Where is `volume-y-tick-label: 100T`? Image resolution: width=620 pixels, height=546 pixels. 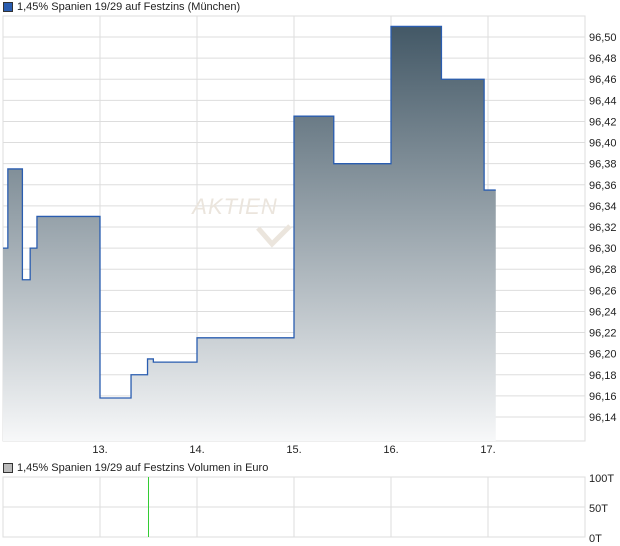
volume-y-tick-label: 100T is located at coordinates (601, 479).